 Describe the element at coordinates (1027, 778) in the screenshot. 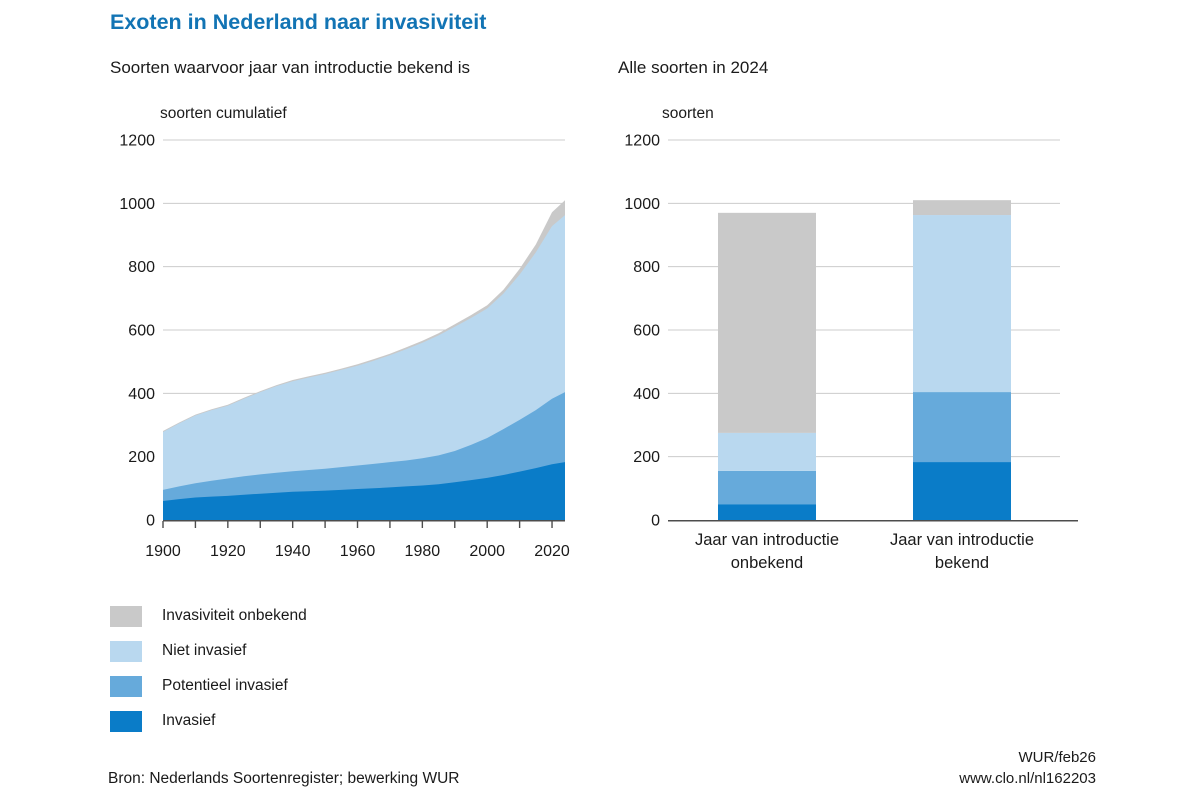

I see `credit-url: www.clo.nl/nl162203` at that location.